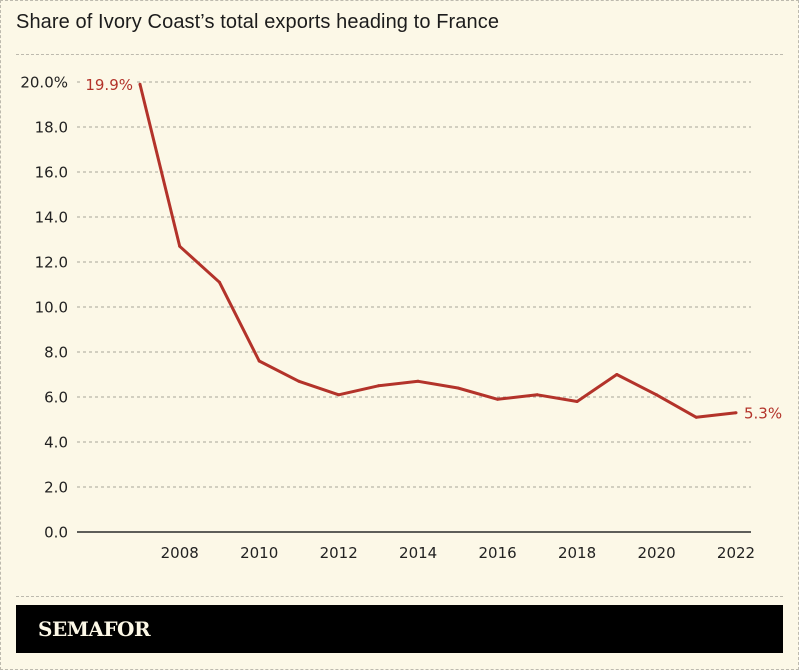 Image resolution: width=799 pixels, height=670 pixels. I want to click on x-axis-ticks: 2008 2010 2012 2014 2016 2018 2020 2022, so click(458, 553).